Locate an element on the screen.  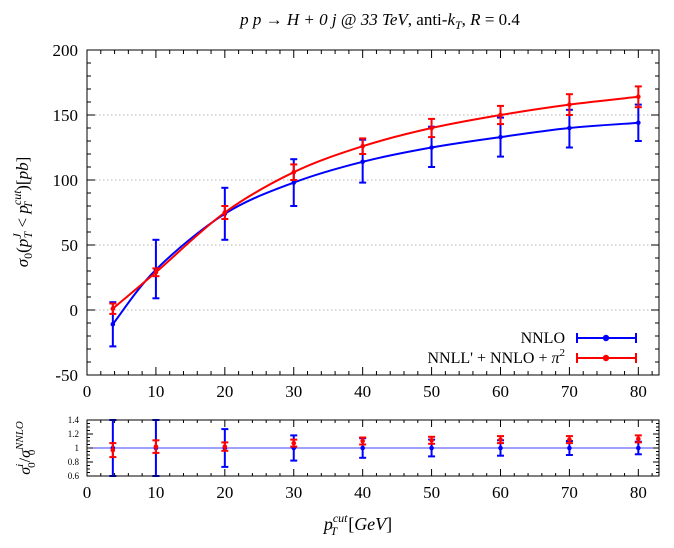
legend-swatch-nnlo is located at coordinates (606, 338).